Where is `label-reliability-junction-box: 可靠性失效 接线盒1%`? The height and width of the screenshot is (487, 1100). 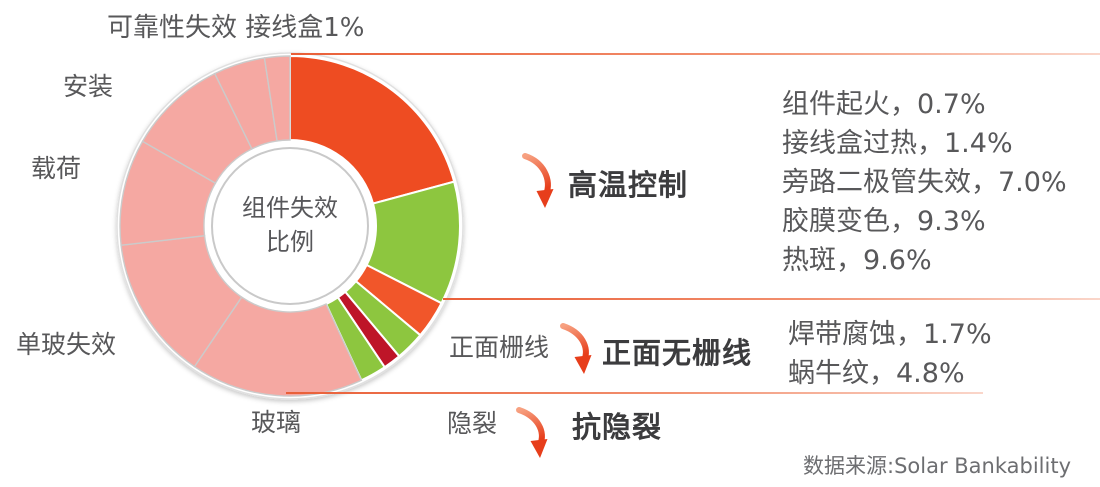 label-reliability-junction-box: 可靠性失效 接线盒1% is located at coordinates (236, 28).